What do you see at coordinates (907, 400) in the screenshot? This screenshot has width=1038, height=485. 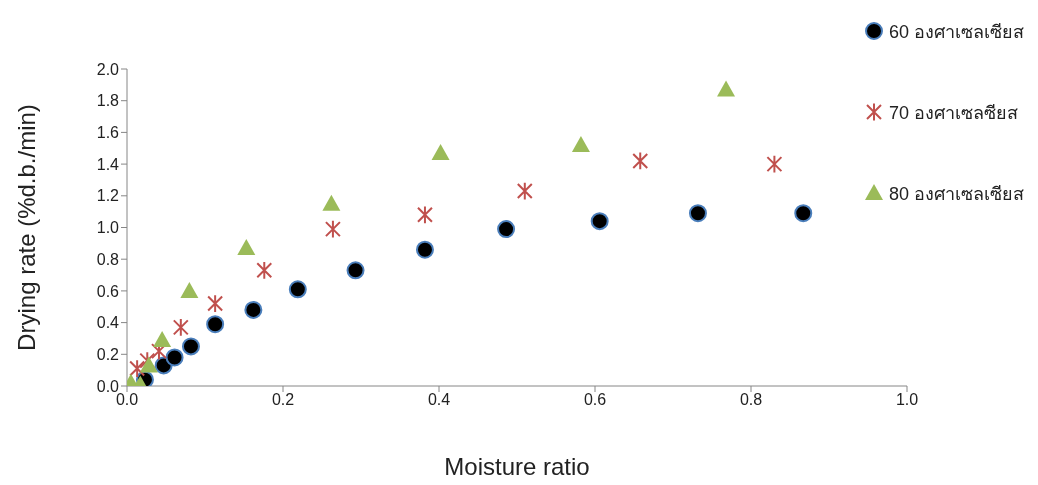 I see `x-tick-label: 1.0` at bounding box center [907, 400].